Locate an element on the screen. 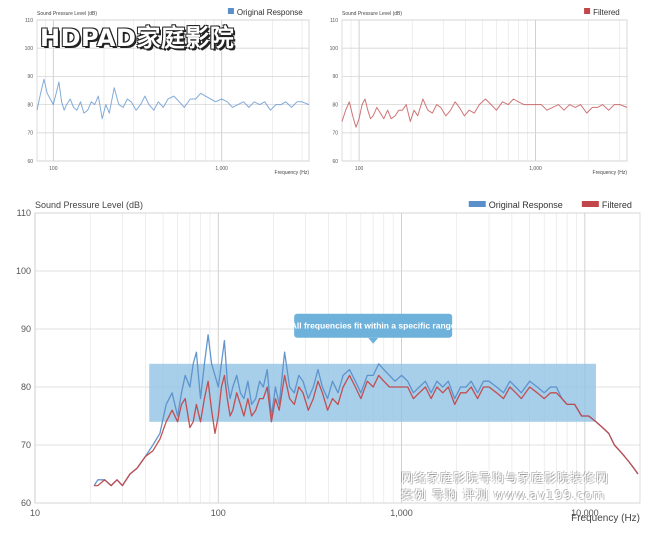 Image resolution: width=650 pixels, height=534 pixels. watermark-line-1: 网络家庭影院导购与家庭影院装修网 is located at coordinates (505, 478).